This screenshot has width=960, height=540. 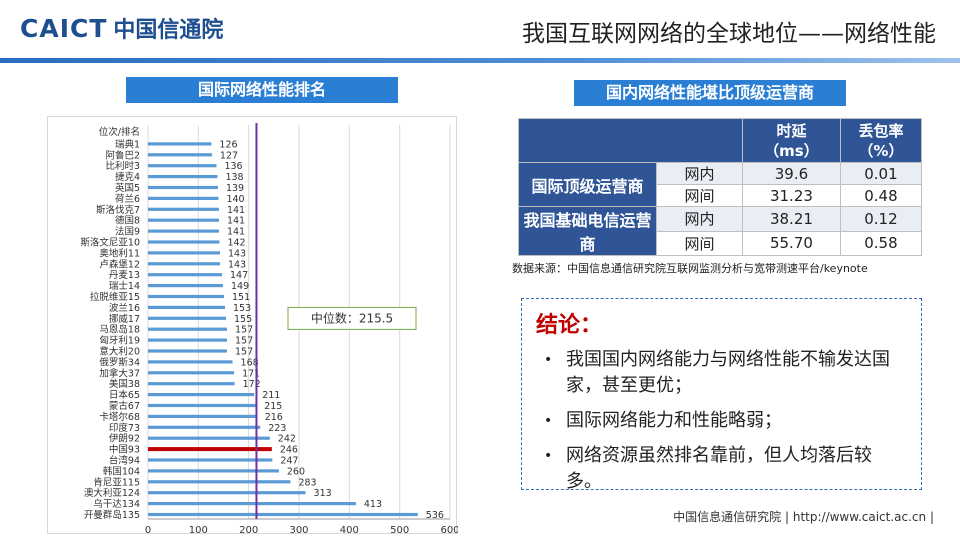 What do you see at coordinates (119, 352) in the screenshot?
I see `category-label: 意大利20` at bounding box center [119, 352].